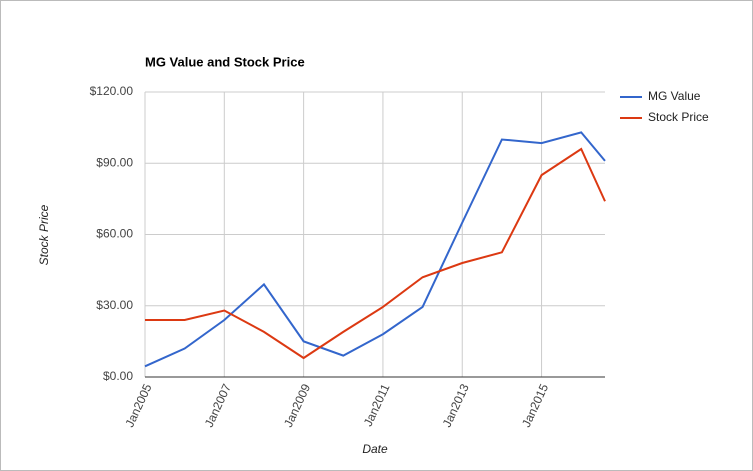  Describe the element at coordinates (678, 117) in the screenshot. I see `legend-label: Stock Price` at that location.